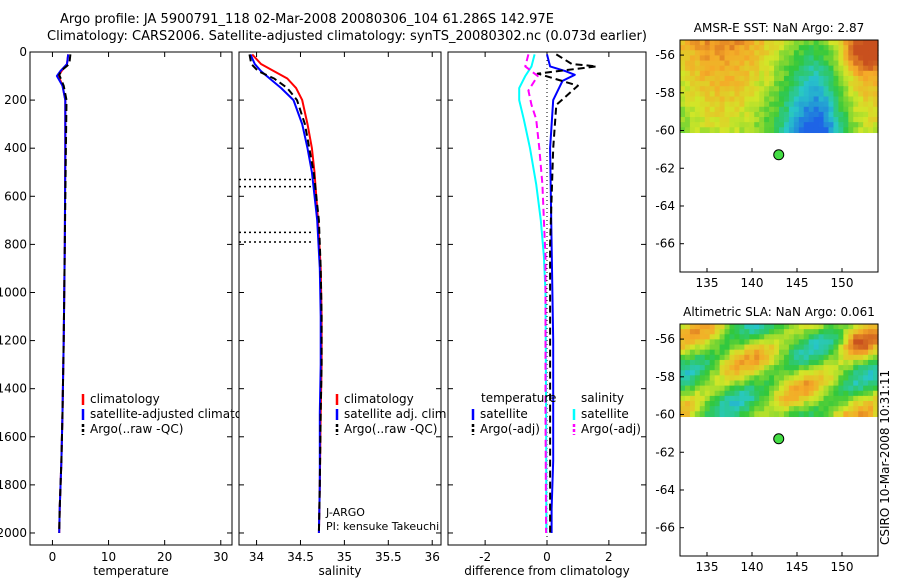 This screenshot has height=580, width=900. What do you see at coordinates (779, 156) in the screenshot?
I see `map-frame-sst_map` at bounding box center [779, 156].